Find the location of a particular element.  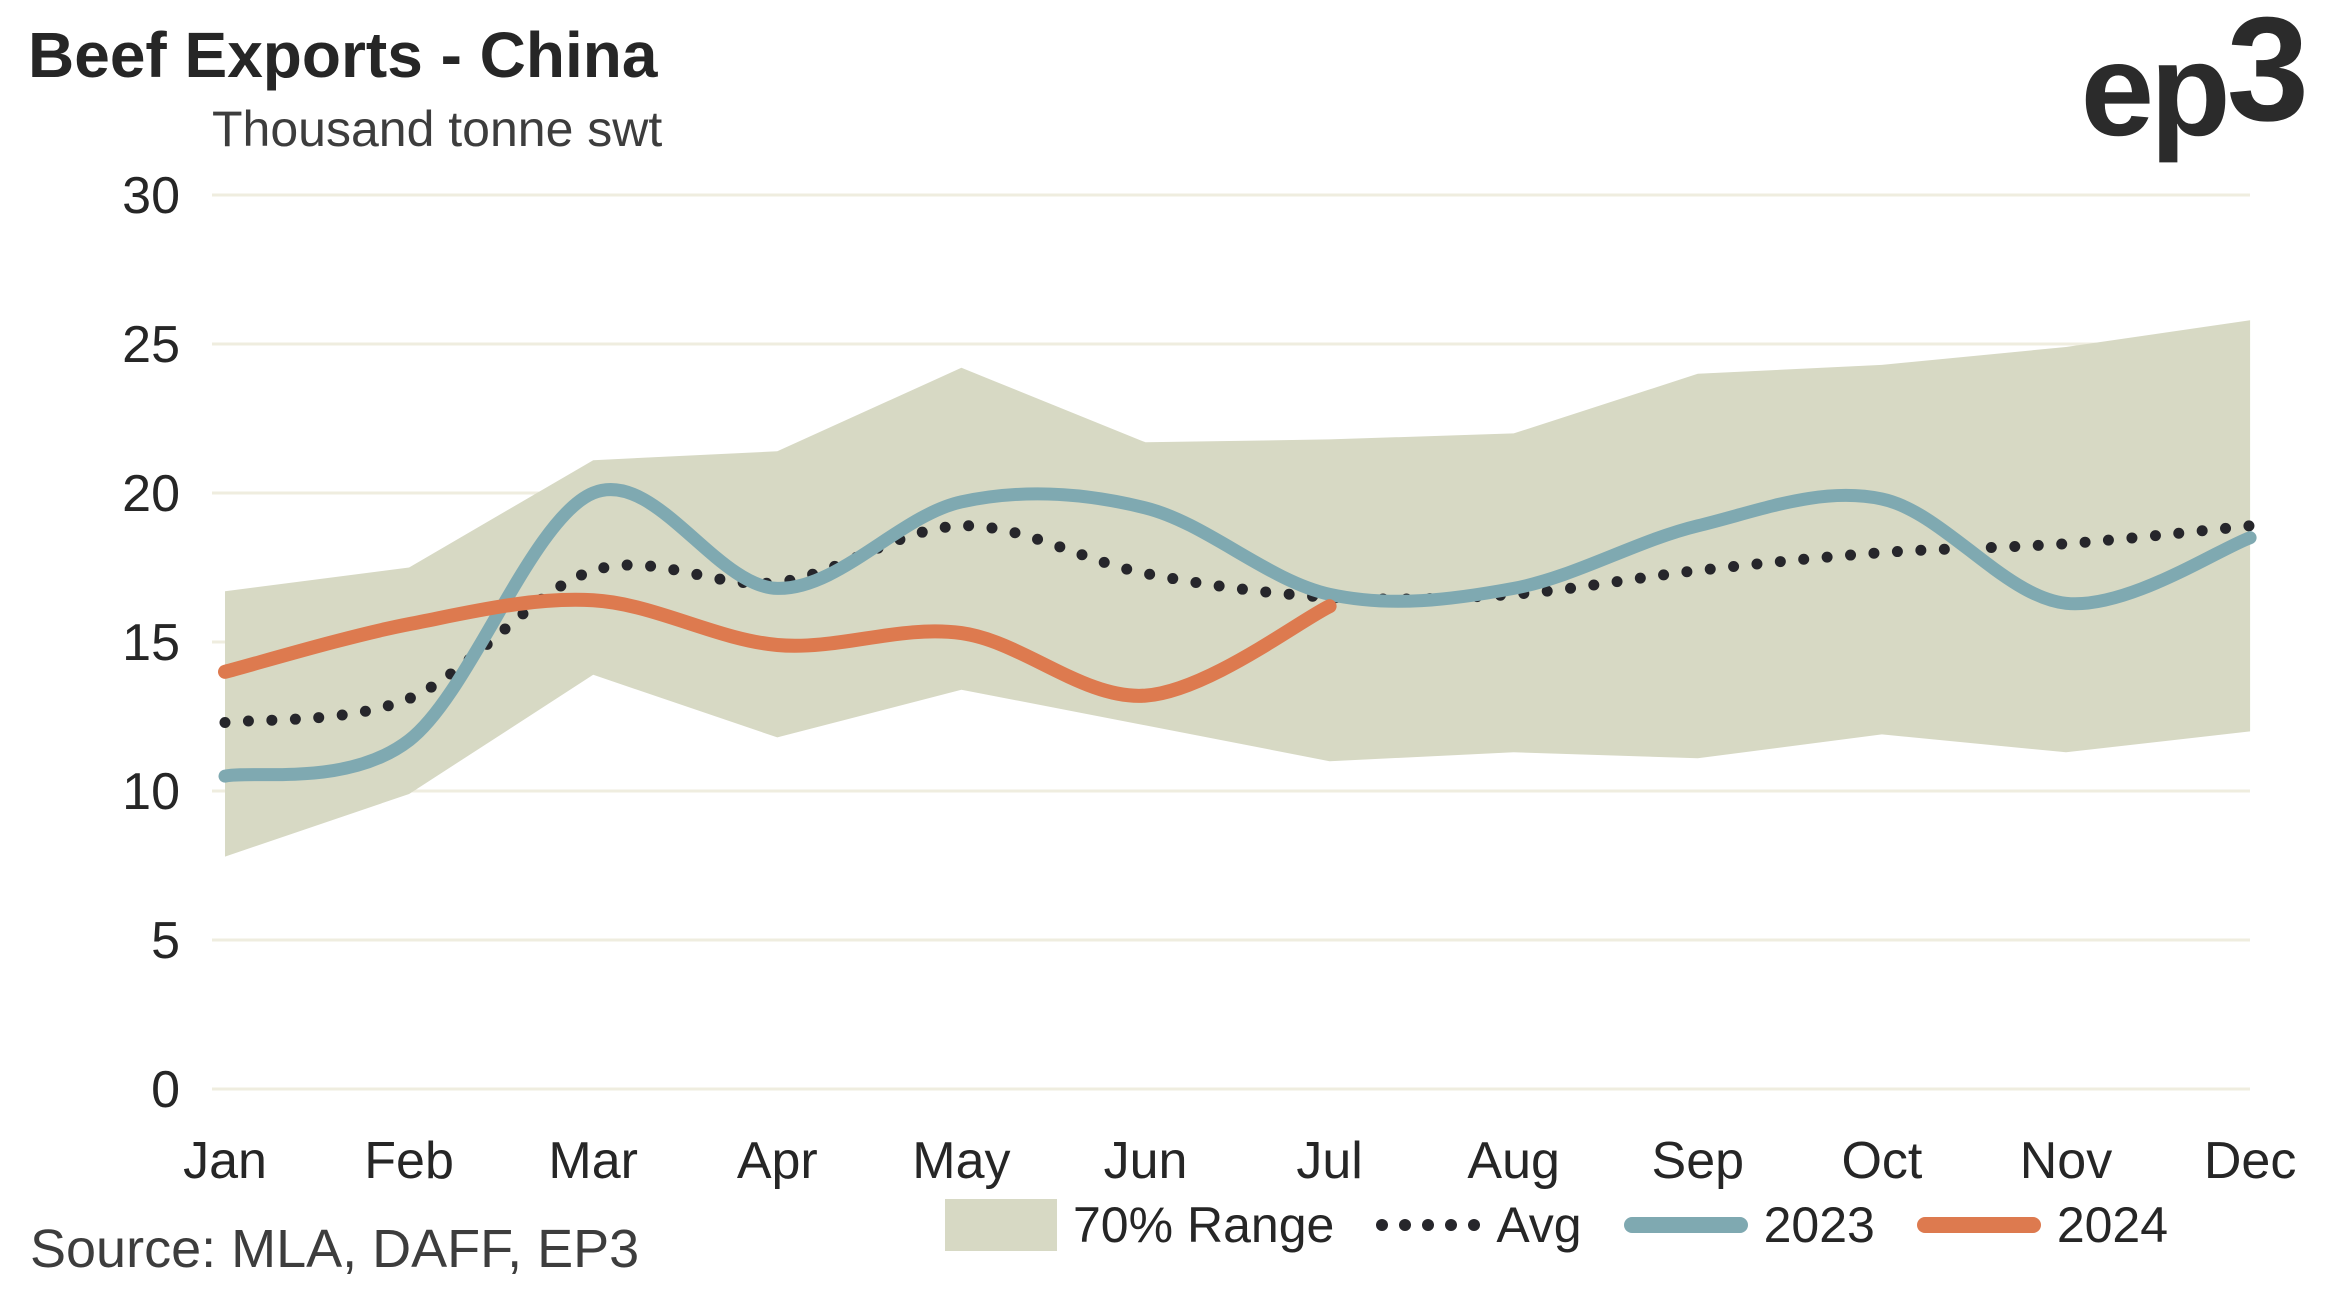

x-tick-aug: Aug is located at coordinates (1513, 1161).